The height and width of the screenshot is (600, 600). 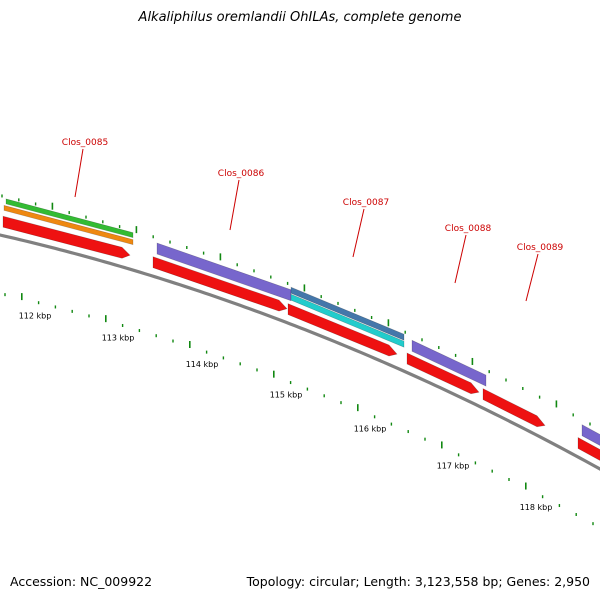 I want to click on scale-label: 114 kbp, so click(x=202, y=364).